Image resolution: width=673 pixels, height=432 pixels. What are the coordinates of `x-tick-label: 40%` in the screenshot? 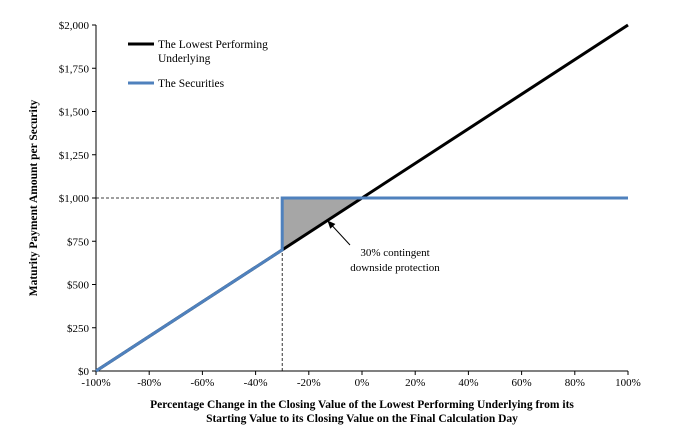 It's located at (468, 383).